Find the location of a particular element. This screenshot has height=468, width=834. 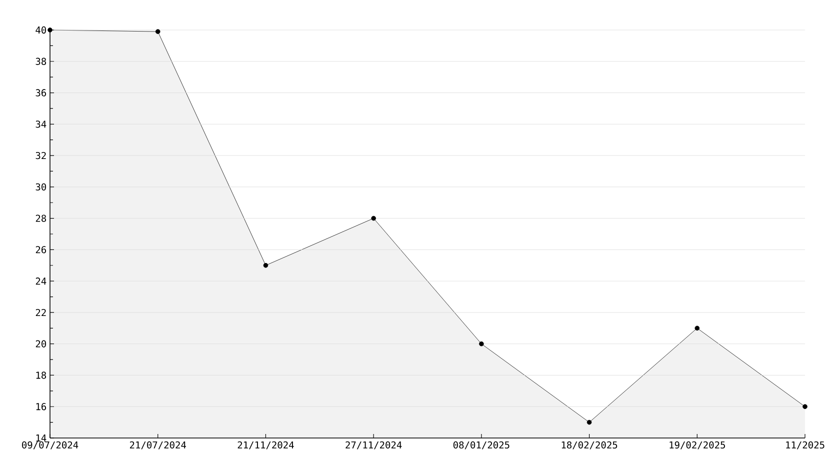

y-tick-label: 40 is located at coordinates (41, 30).